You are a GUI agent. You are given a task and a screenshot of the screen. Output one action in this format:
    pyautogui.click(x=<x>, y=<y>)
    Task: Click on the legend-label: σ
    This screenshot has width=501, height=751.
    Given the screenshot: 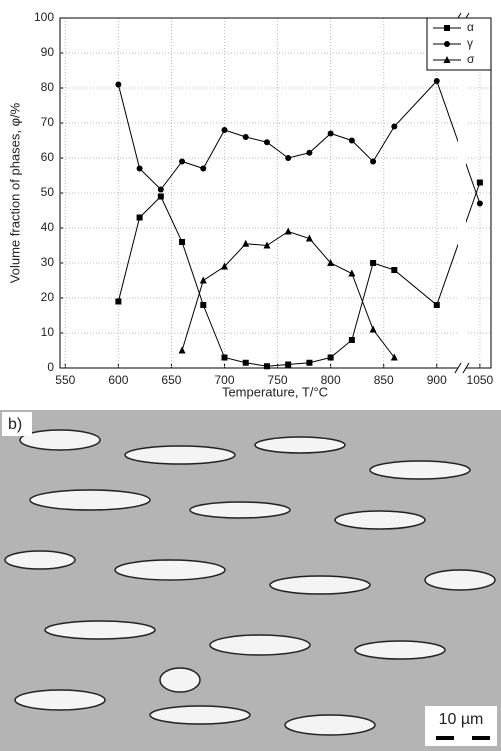 What is the action you would take?
    pyautogui.click(x=471, y=59)
    